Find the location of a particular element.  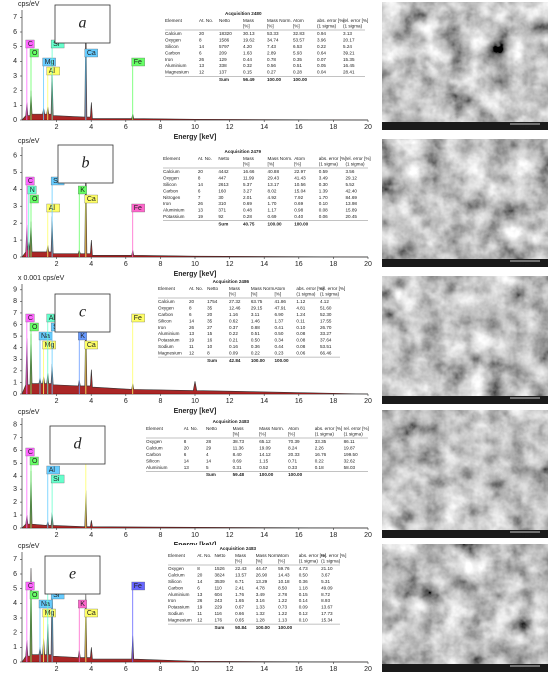

table-cell: Aluminium is located at coordinates (157, 467).